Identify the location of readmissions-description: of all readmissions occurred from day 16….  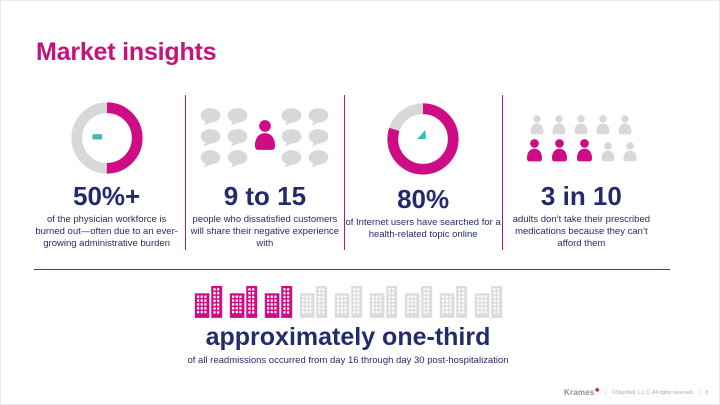
(348, 360).